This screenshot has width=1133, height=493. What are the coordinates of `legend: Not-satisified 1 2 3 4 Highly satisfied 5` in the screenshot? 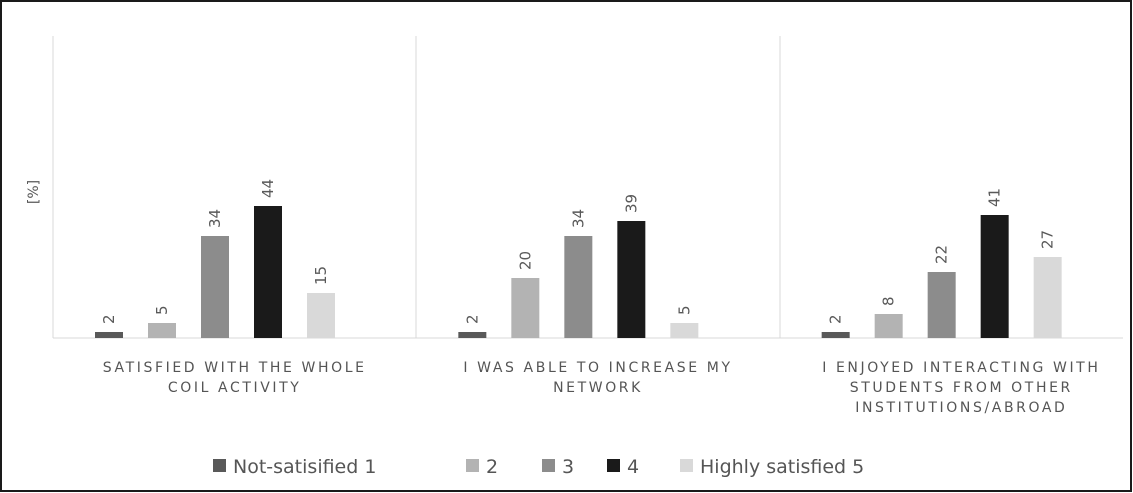 It's located at (538, 467).